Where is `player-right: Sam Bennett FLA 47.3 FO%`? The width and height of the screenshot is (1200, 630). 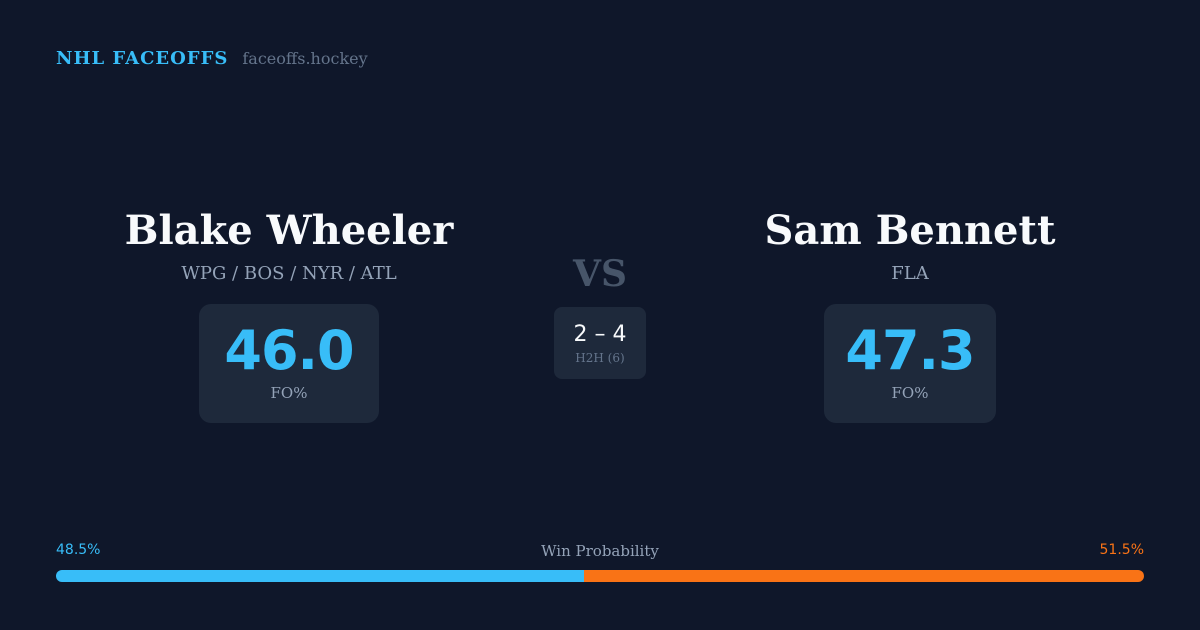 player-right: Sam Bennett FLA 47.3 FO% is located at coordinates (910, 314).